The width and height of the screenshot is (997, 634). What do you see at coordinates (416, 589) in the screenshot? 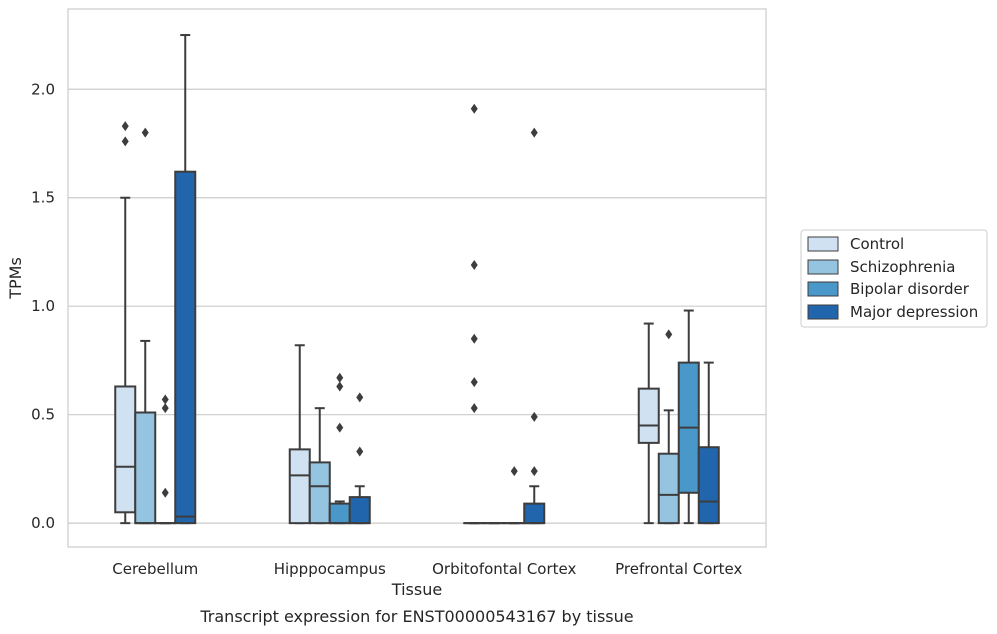
I see `x-axis-title: Tissue` at bounding box center [416, 589].